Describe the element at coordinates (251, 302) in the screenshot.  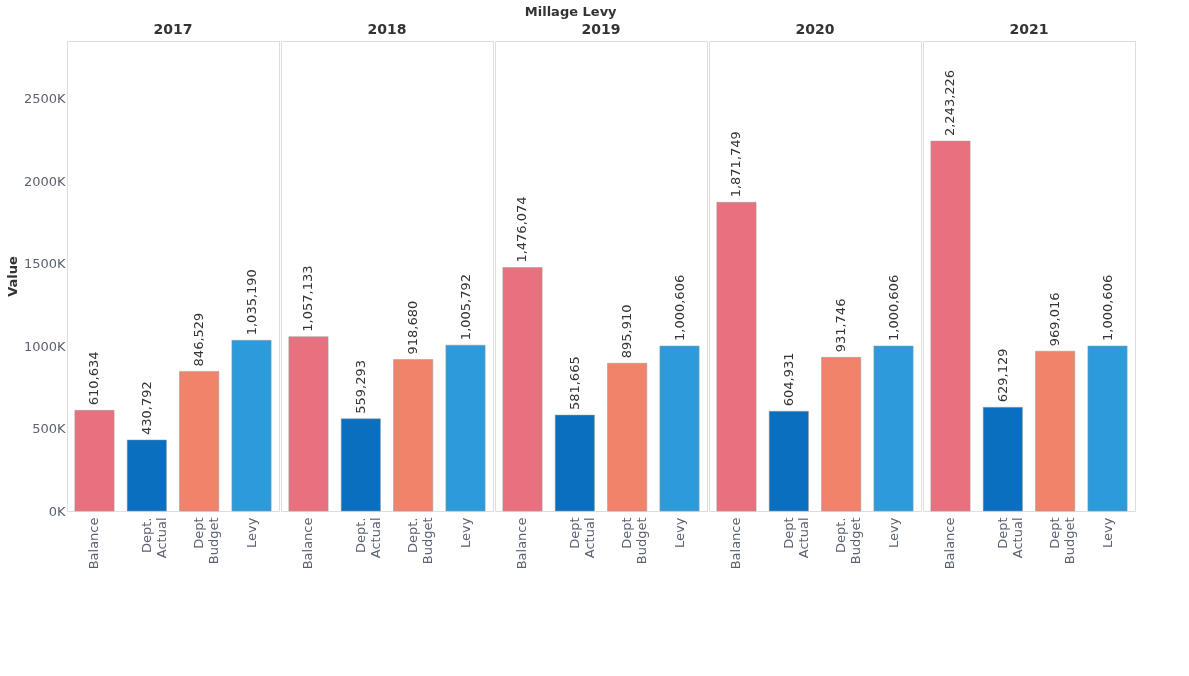
I see `data-label: 1,035,190` at that location.